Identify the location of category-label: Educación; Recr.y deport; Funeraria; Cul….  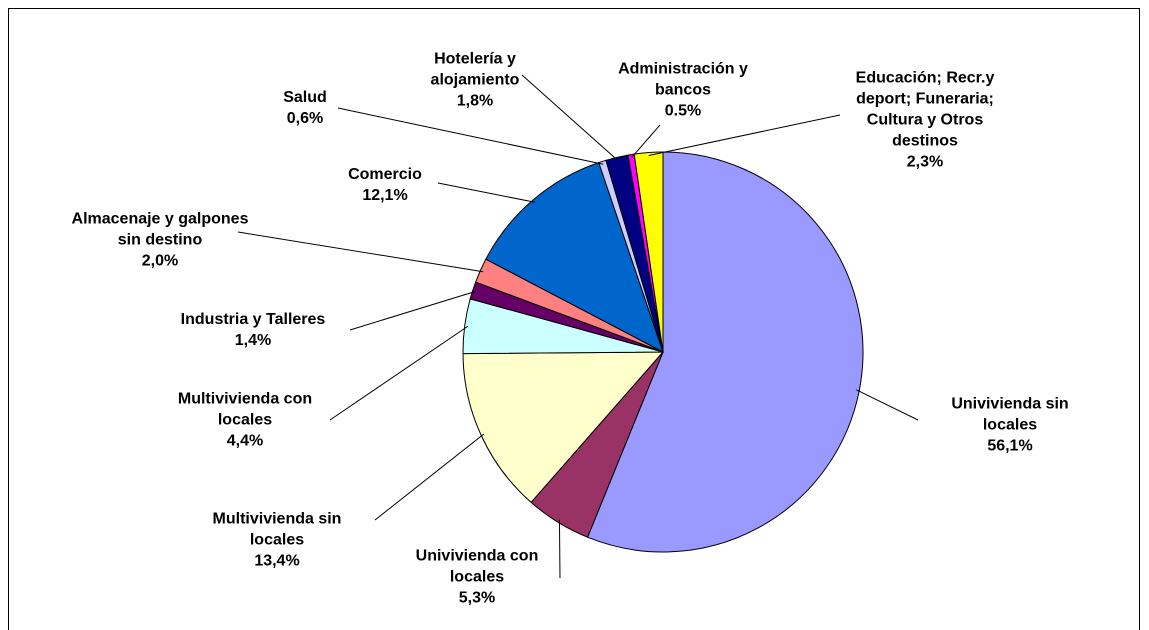
(925, 109).